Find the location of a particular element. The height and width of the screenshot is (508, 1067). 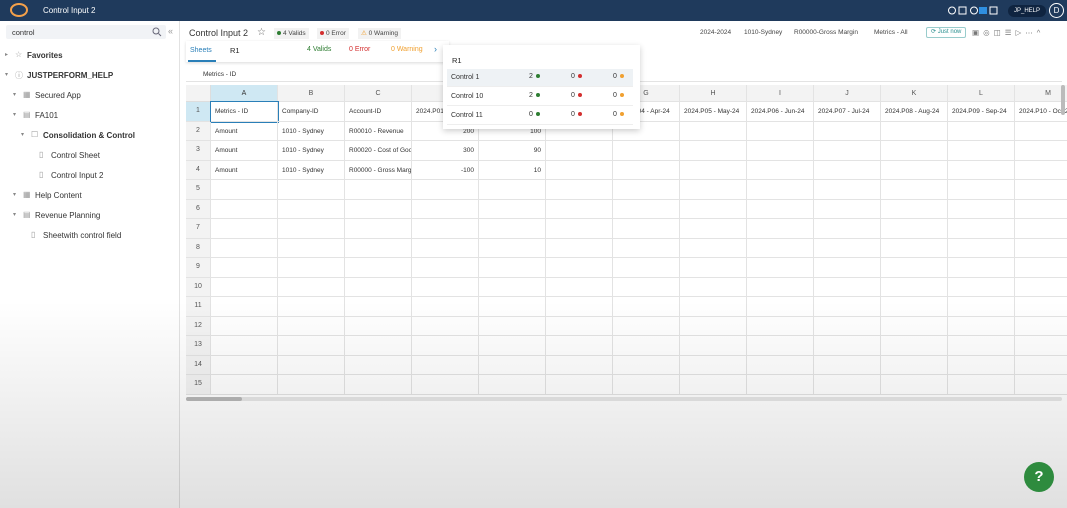

popup-row: Control 1 2 0 0 is located at coordinates (540, 78).